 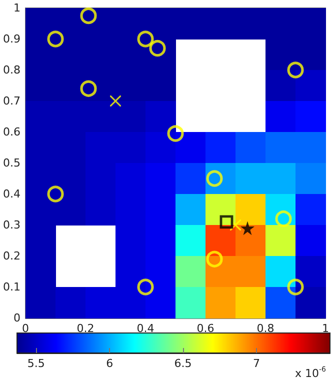 I want to click on y-tick-label: 0.6, so click(x=11, y=132).